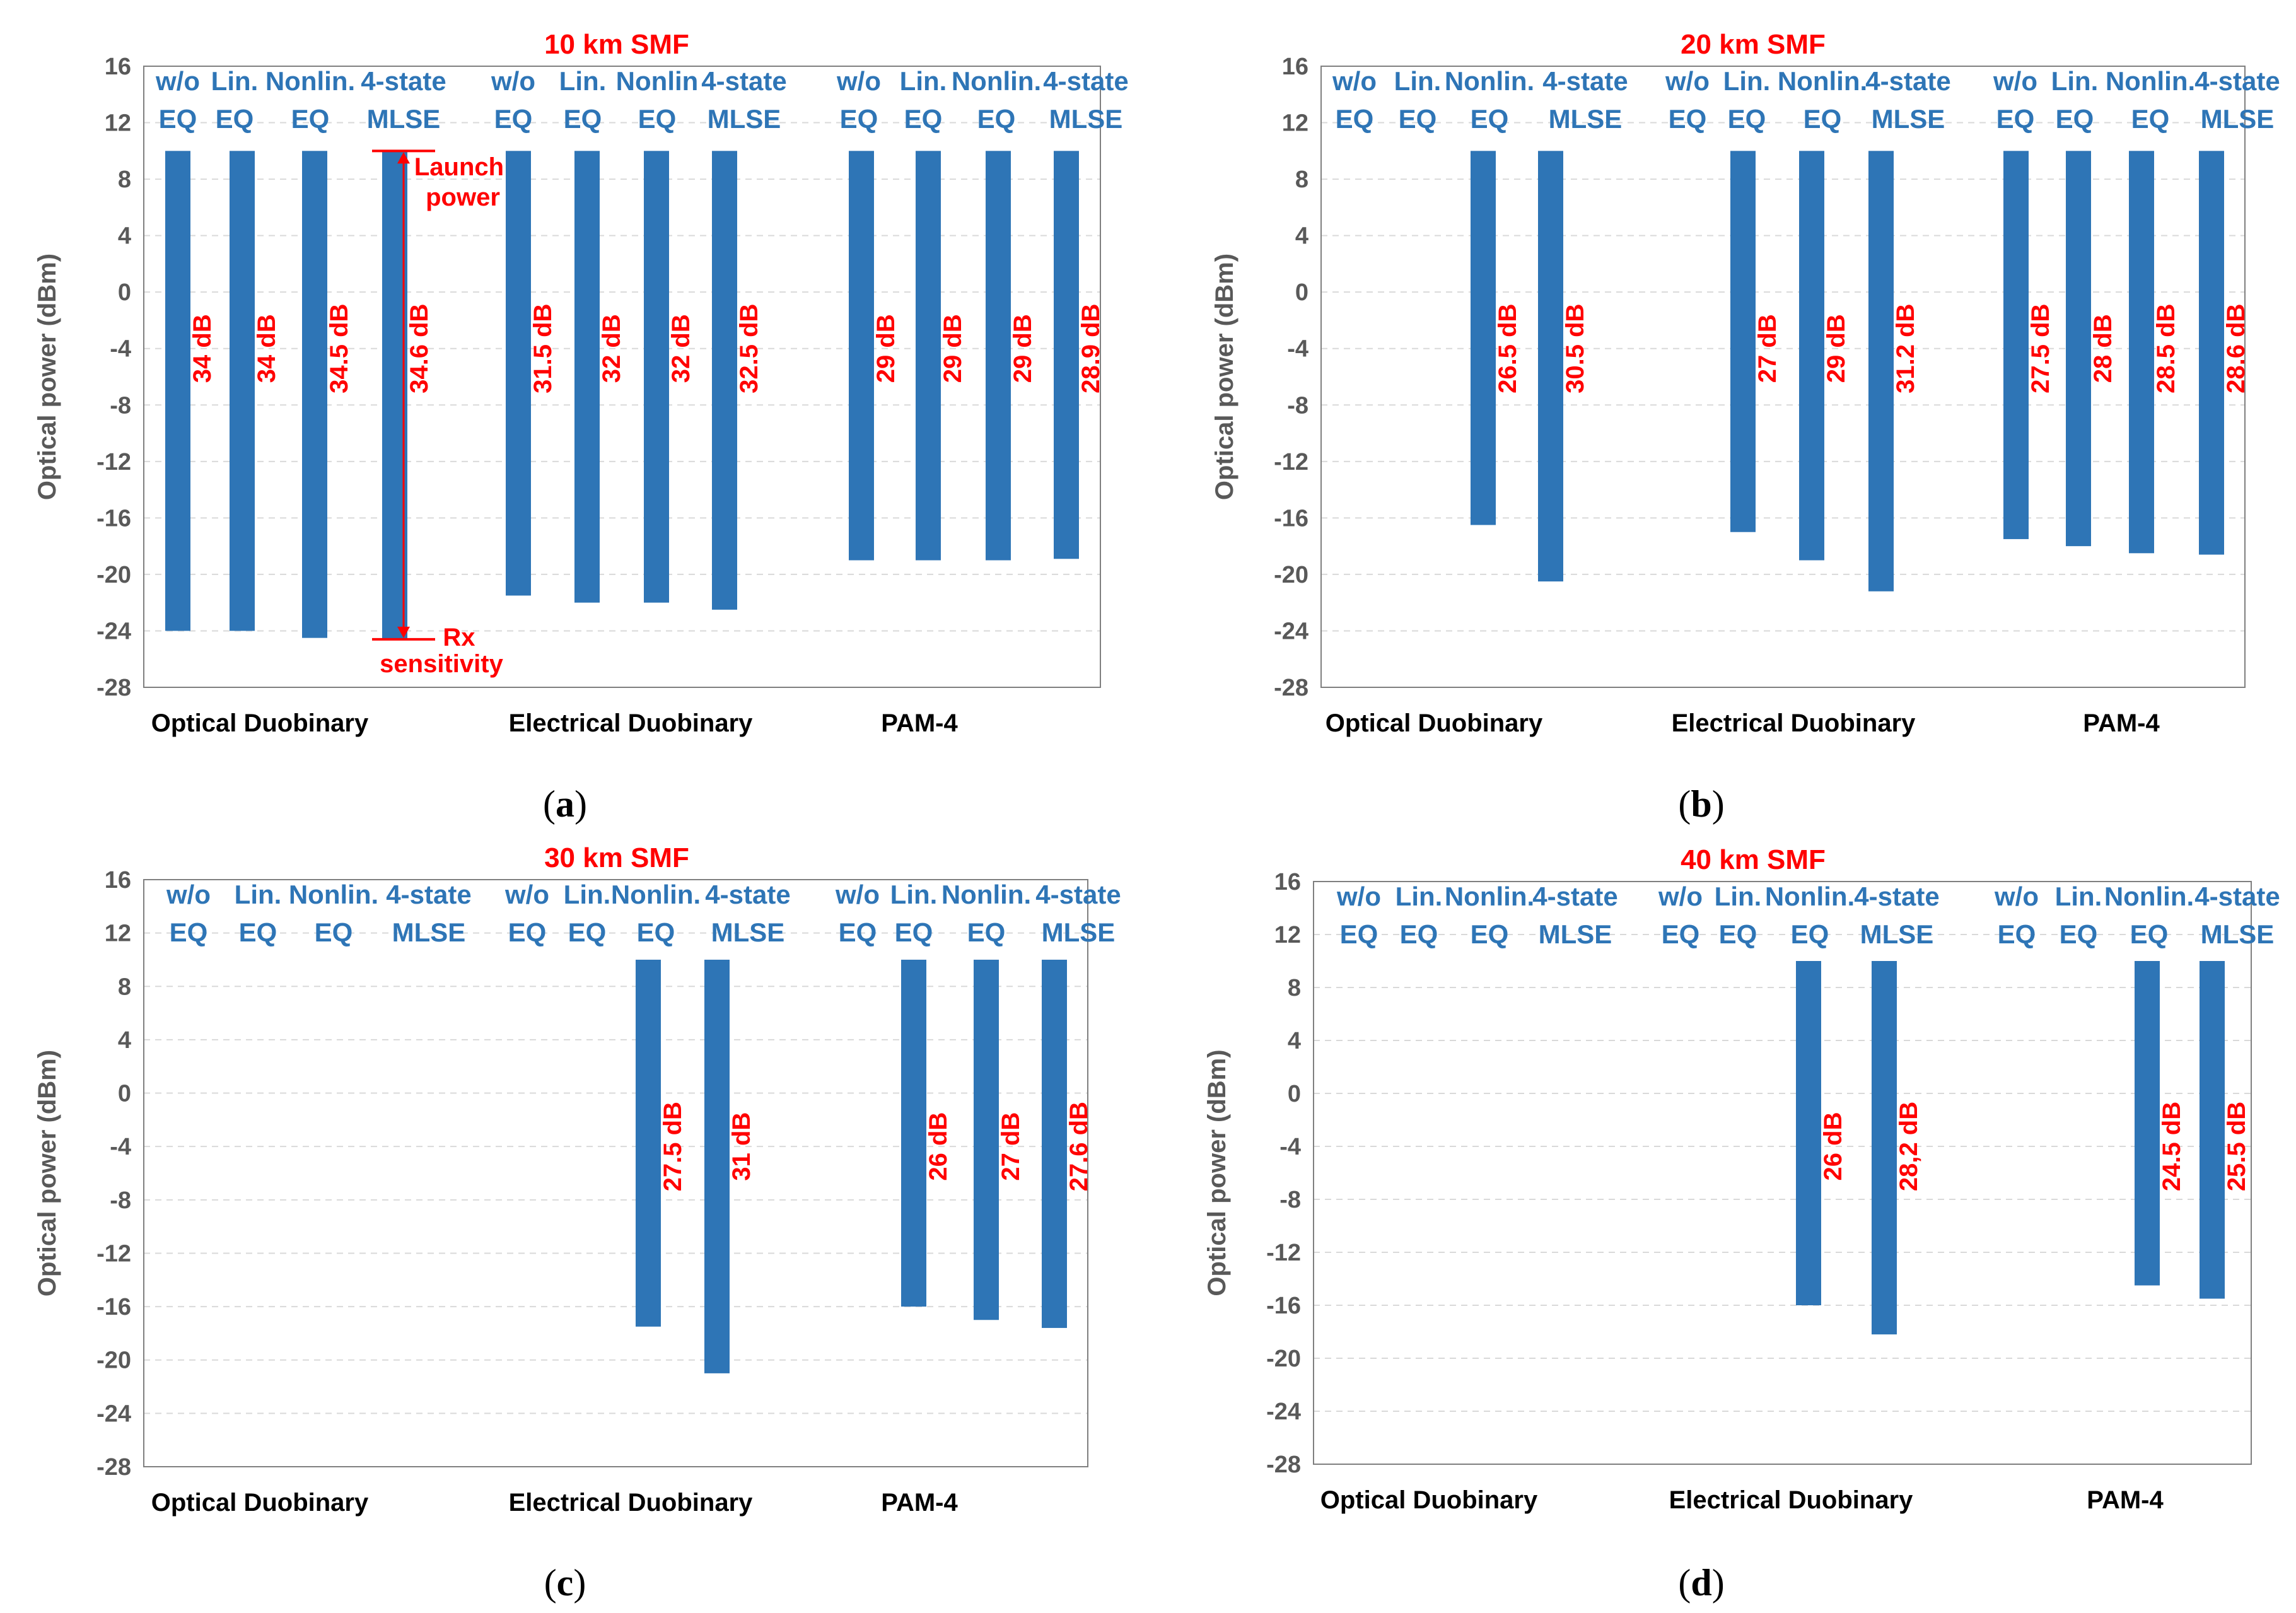  What do you see at coordinates (419, 348) in the screenshot?
I see `data-label: 34.6 dB` at bounding box center [419, 348].